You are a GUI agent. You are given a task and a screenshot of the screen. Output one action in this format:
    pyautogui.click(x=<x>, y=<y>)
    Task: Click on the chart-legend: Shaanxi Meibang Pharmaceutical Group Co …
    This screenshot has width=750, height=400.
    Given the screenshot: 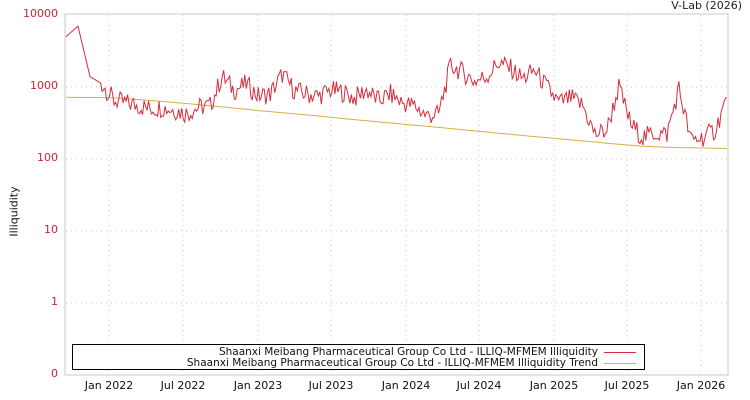 What is the action you would take?
    pyautogui.click(x=358, y=357)
    